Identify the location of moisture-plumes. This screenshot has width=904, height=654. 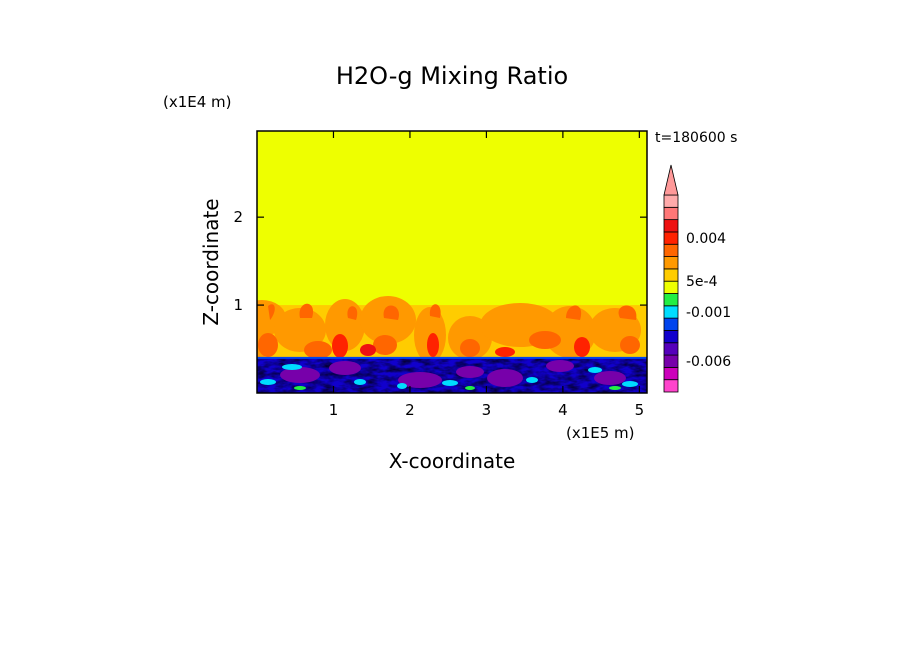
(452, 329).